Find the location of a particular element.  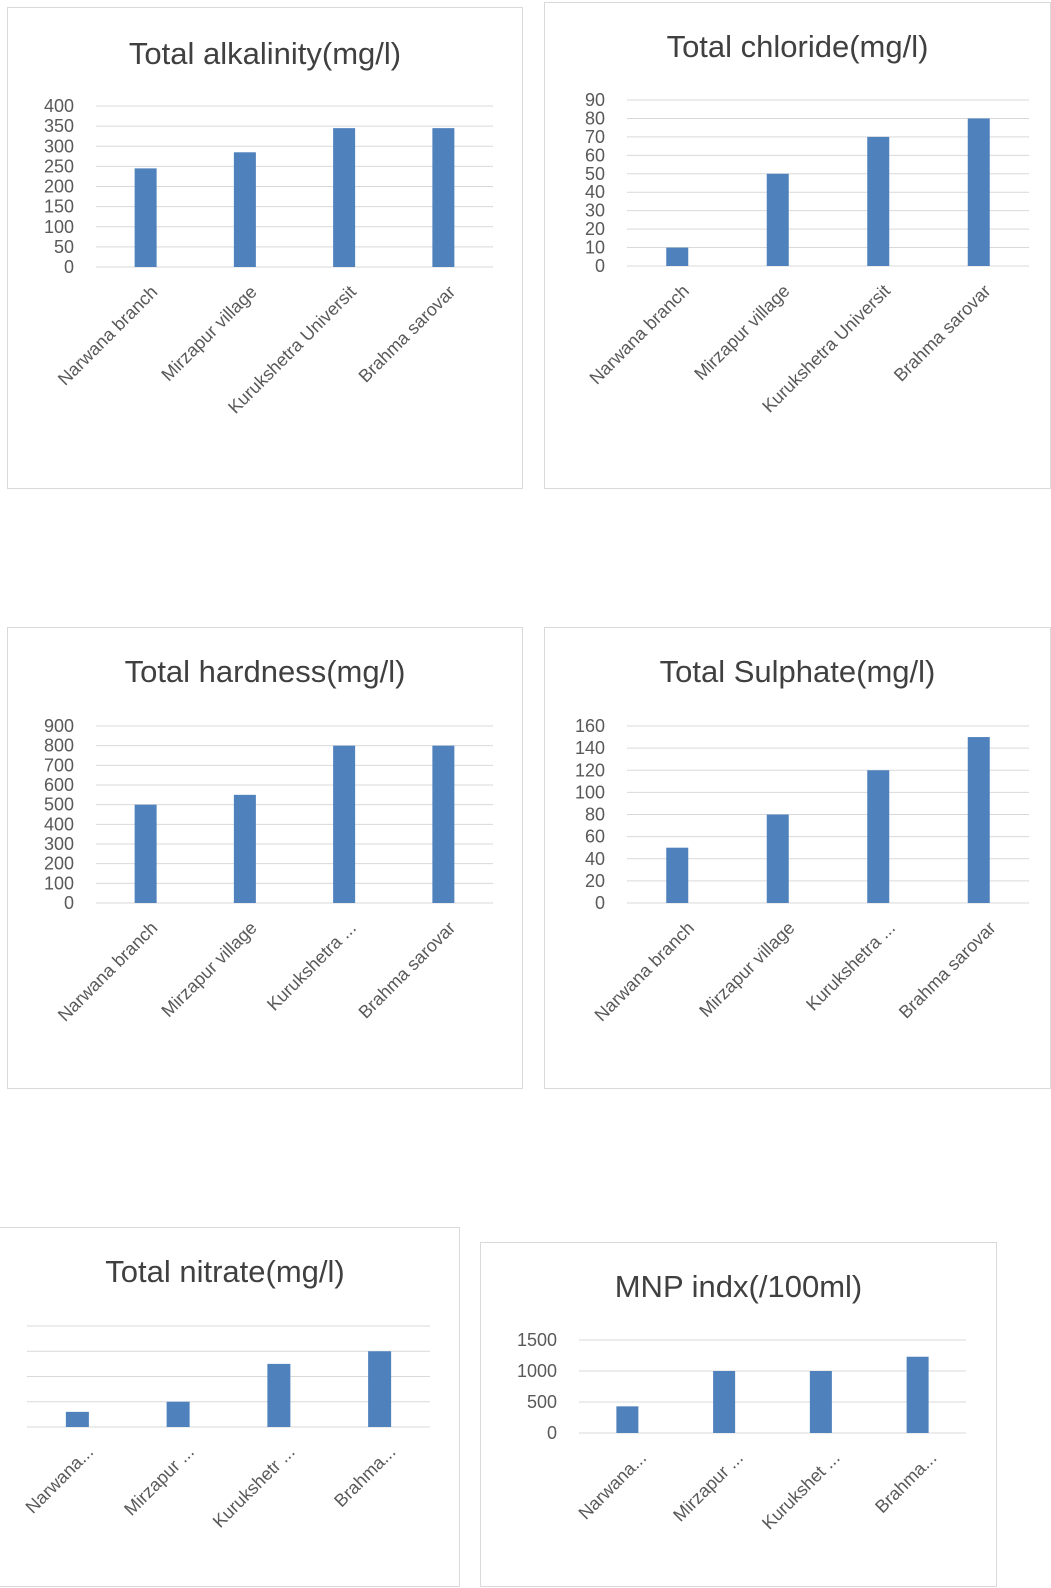

y-tick-label: 160 is located at coordinates (590, 726).